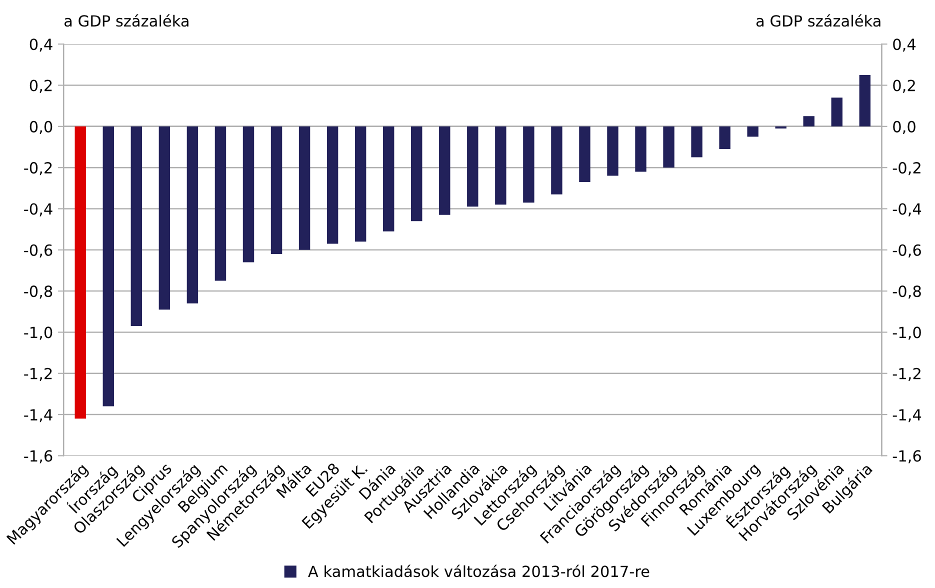 This screenshot has width=935, height=588. What do you see at coordinates (41, 45) in the screenshot?
I see `y-tick-label: 0,4` at bounding box center [41, 45].